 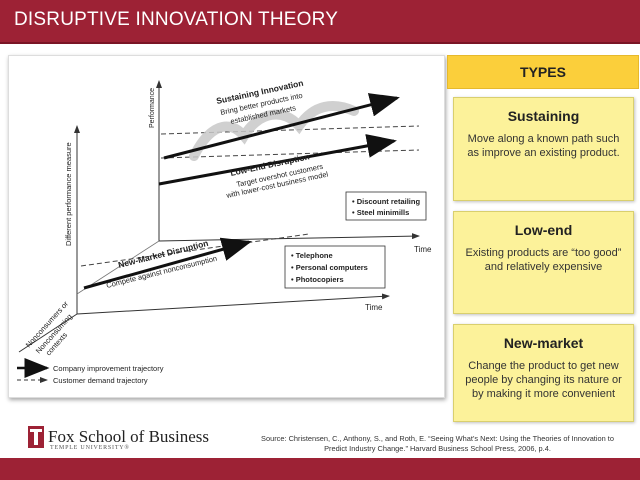 I want to click on newmarket-examples-box, so click(x=335, y=267).